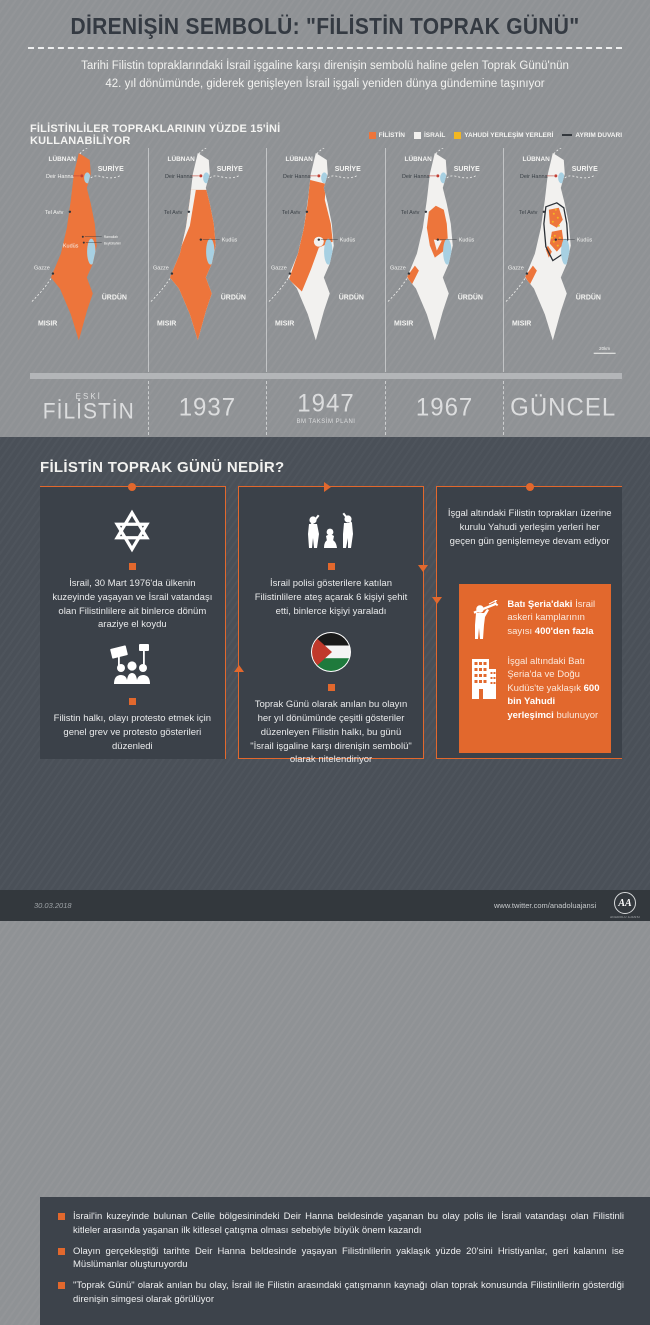 The image size is (650, 1325). I want to click on svg-text: Ramallah, so click(111, 237).